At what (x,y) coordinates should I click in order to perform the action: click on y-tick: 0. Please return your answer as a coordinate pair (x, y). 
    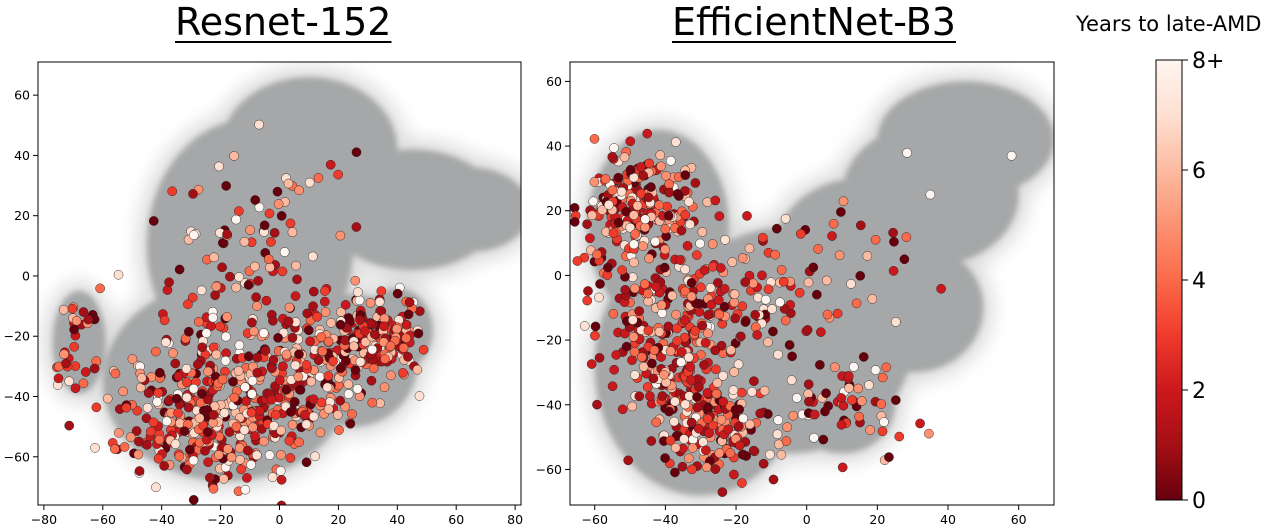
    Looking at the image, I should click on (562, 275).